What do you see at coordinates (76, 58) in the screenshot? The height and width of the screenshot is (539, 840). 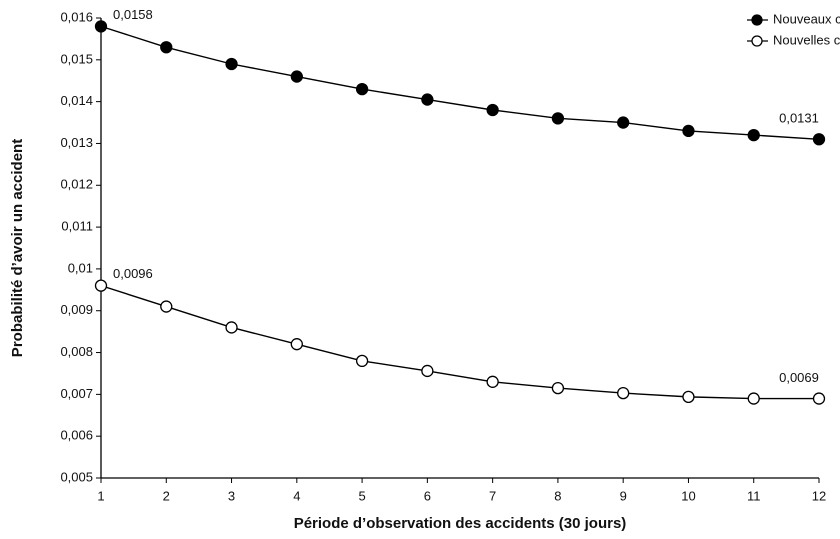 I see `y-tick-label: 0,015` at bounding box center [76, 58].